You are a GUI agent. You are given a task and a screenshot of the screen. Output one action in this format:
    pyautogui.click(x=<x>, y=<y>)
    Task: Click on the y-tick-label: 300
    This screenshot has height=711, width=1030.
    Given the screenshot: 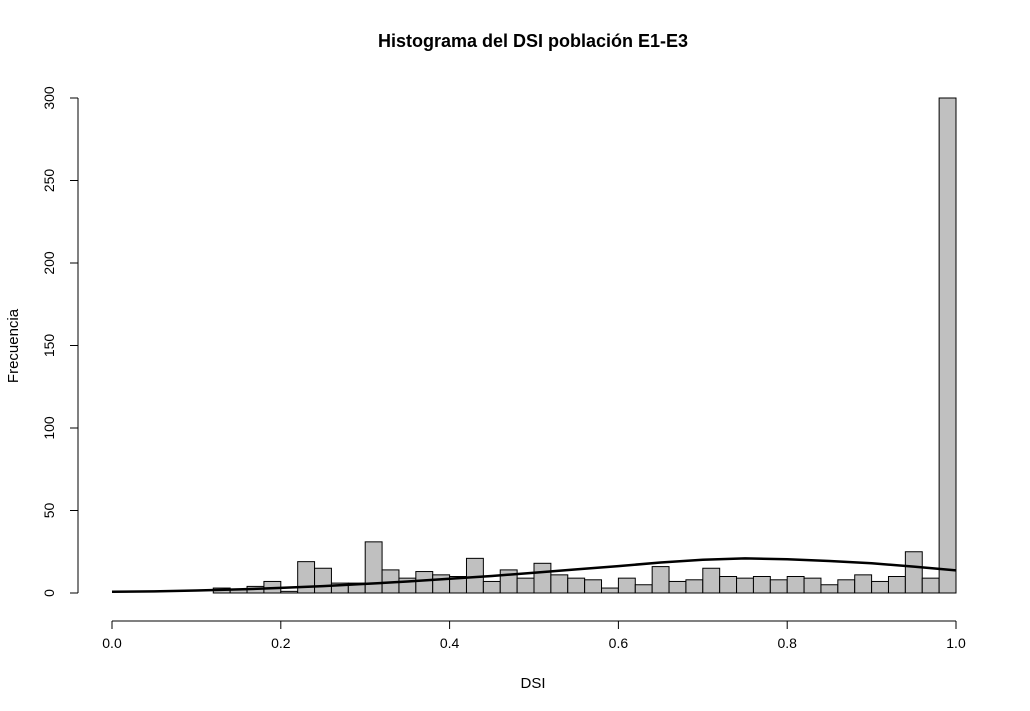 What is the action you would take?
    pyautogui.click(x=49, y=98)
    